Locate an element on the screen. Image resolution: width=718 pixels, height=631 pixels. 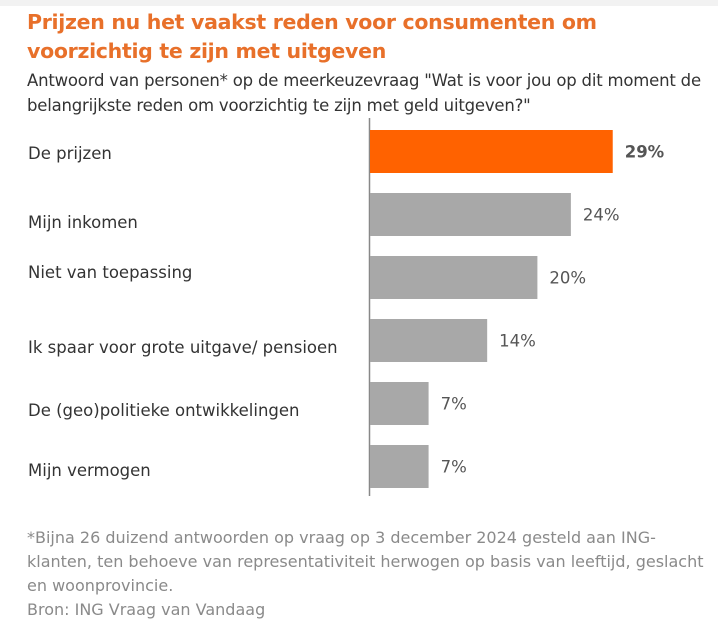
data-label: 20% is located at coordinates (567, 278).